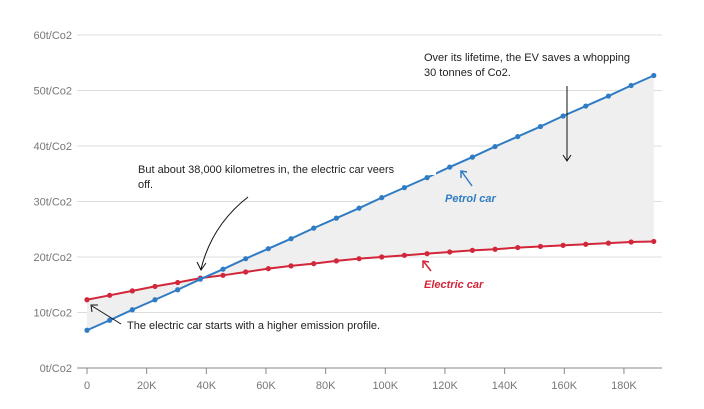 The height and width of the screenshot is (409, 704). Describe the element at coordinates (326, 386) in the screenshot. I see `x-tick-label: 80K` at that location.